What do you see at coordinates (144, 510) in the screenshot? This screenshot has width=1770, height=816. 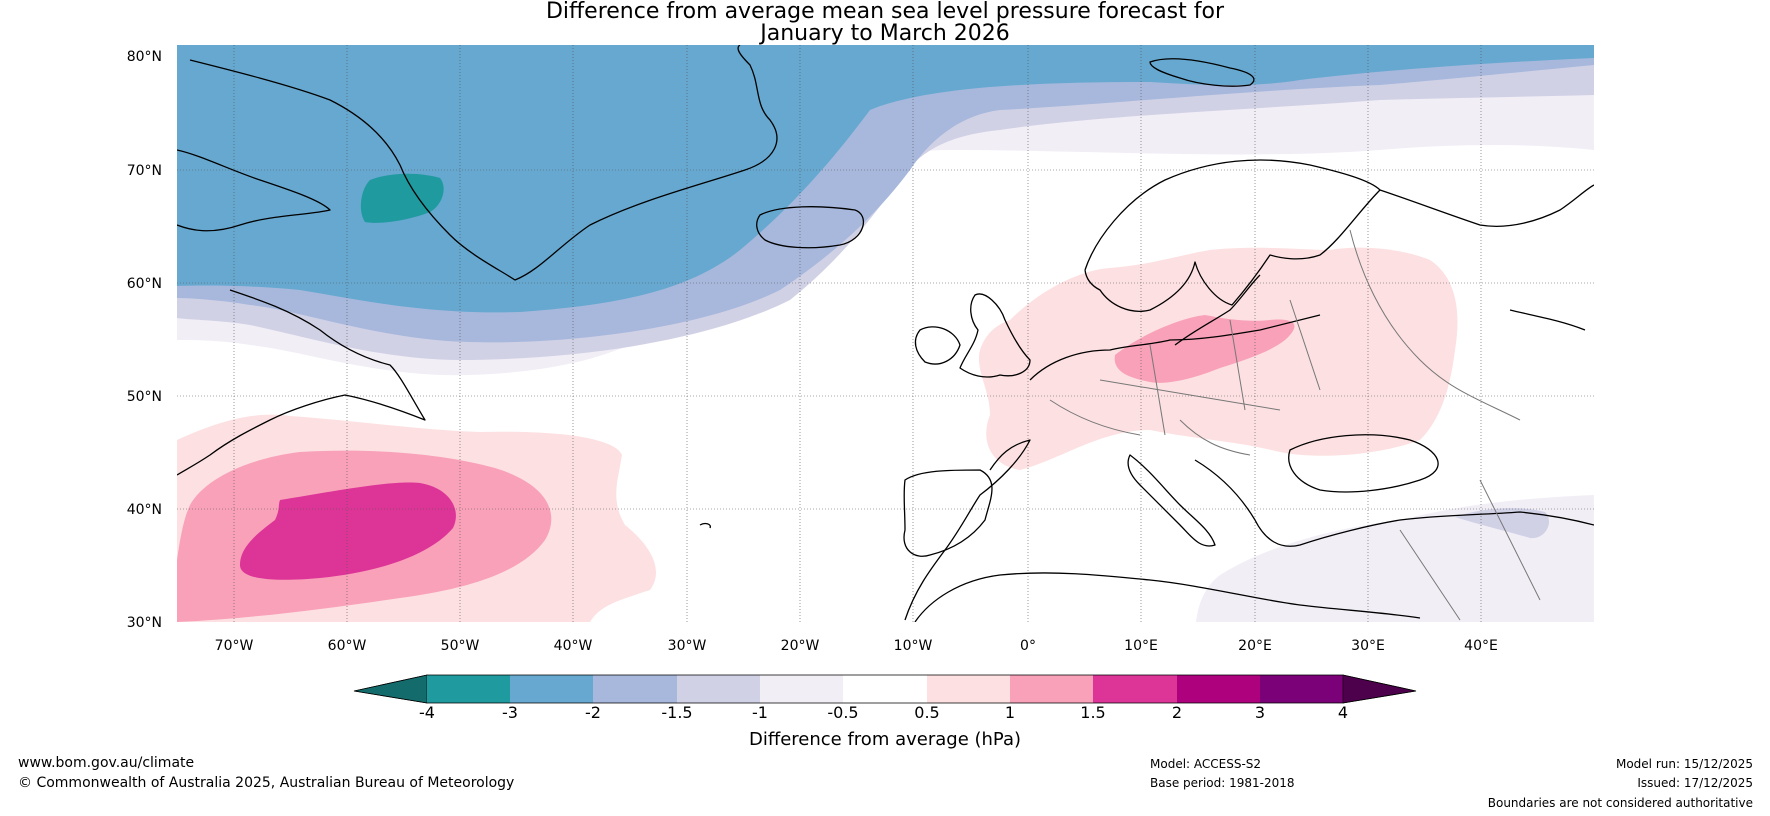 I see `lat-label: 40°N` at bounding box center [144, 510].